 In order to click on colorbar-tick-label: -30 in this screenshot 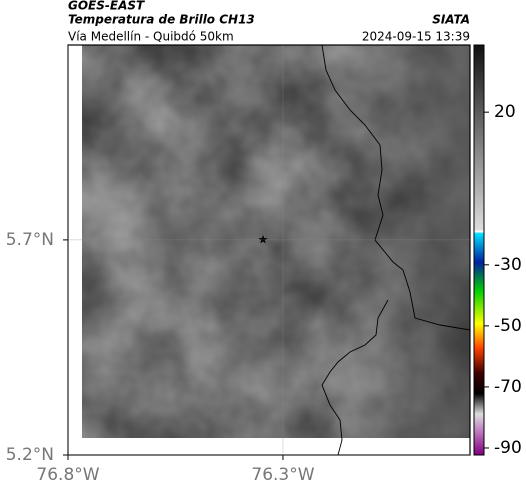, I will do `click(508, 265)`.